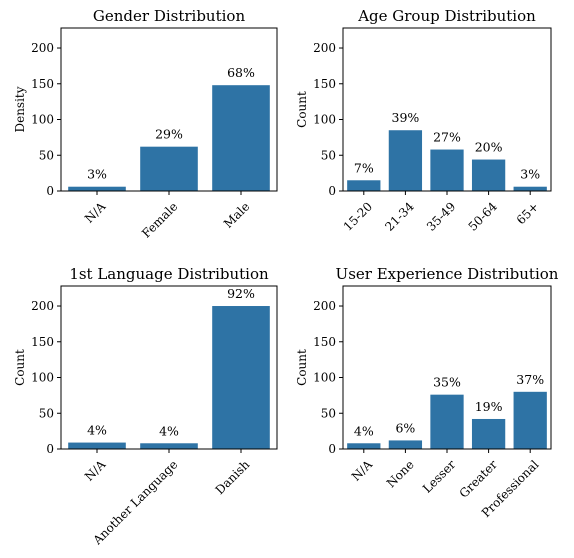  What do you see at coordinates (169, 16) in the screenshot?
I see `chart-title: Gender Distribution` at bounding box center [169, 16].